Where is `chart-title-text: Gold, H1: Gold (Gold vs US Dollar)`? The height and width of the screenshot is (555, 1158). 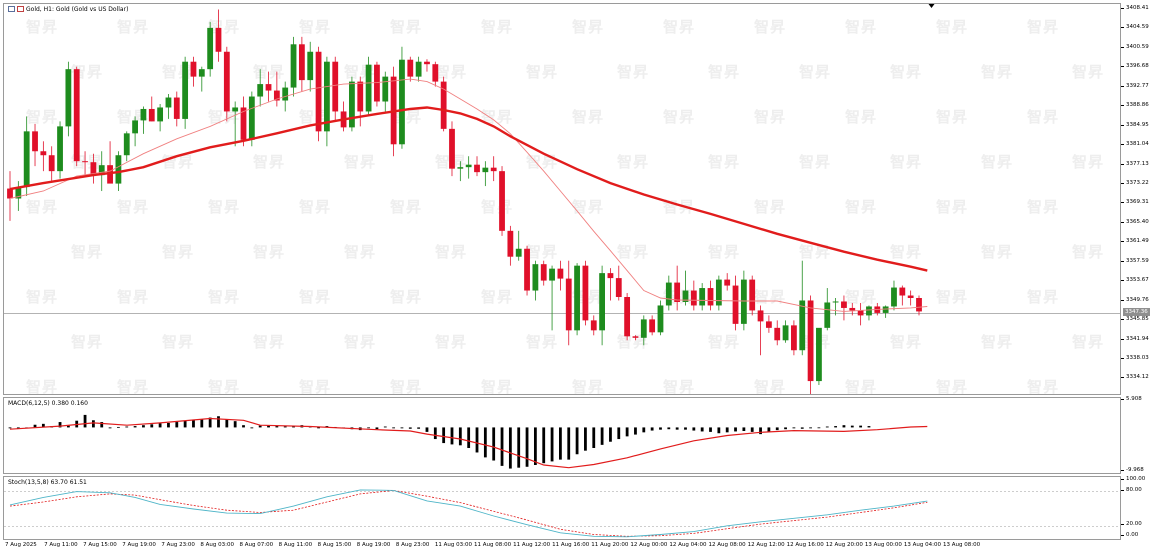
chart-title-text: Gold, H1: Gold (Gold vs US Dollar) is located at coordinates (77, 9).